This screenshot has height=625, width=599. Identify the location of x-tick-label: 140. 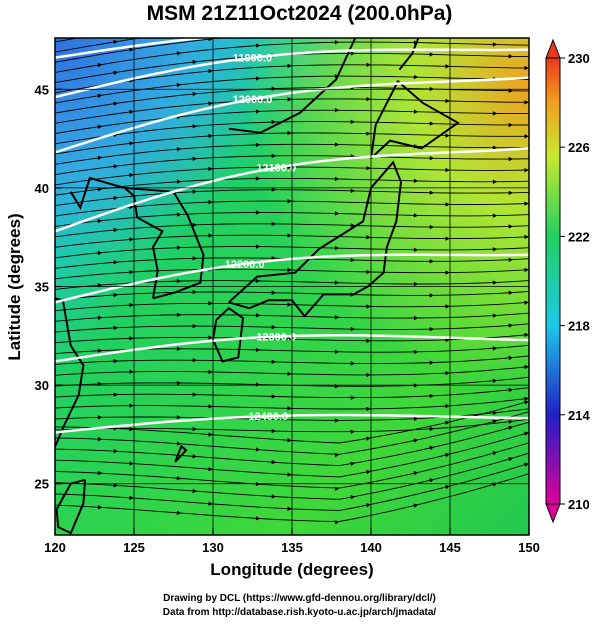
(371, 547).